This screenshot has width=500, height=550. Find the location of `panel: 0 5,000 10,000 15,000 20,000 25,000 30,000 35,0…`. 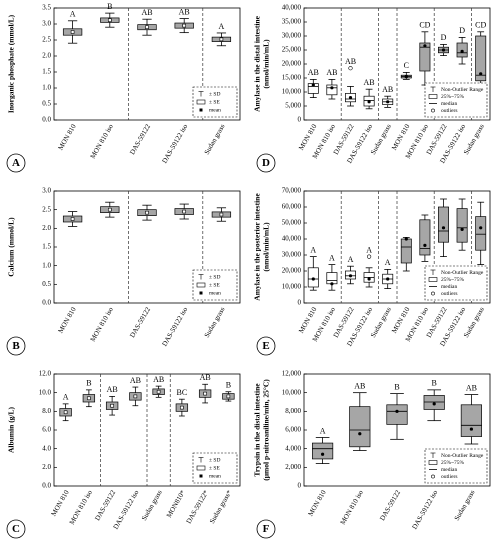

panel: 0 5,000 10,000 15,000 20,000 25,000 30,000 35,0… is located at coordinates (372, 88).